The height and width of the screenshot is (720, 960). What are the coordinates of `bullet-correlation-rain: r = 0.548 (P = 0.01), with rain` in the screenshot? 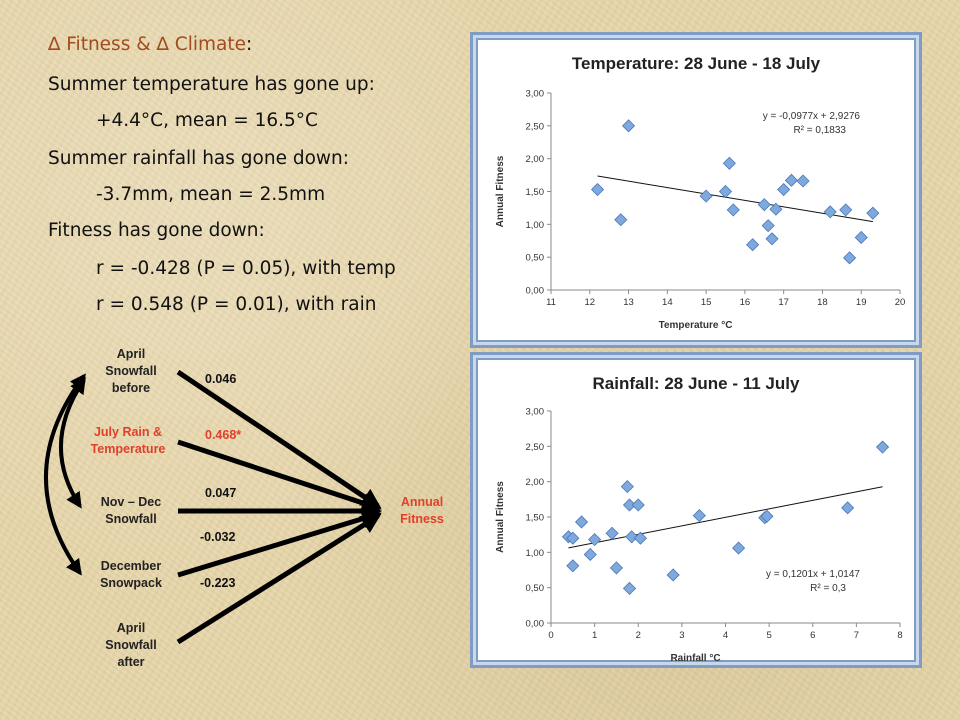 It's located at (236, 304).